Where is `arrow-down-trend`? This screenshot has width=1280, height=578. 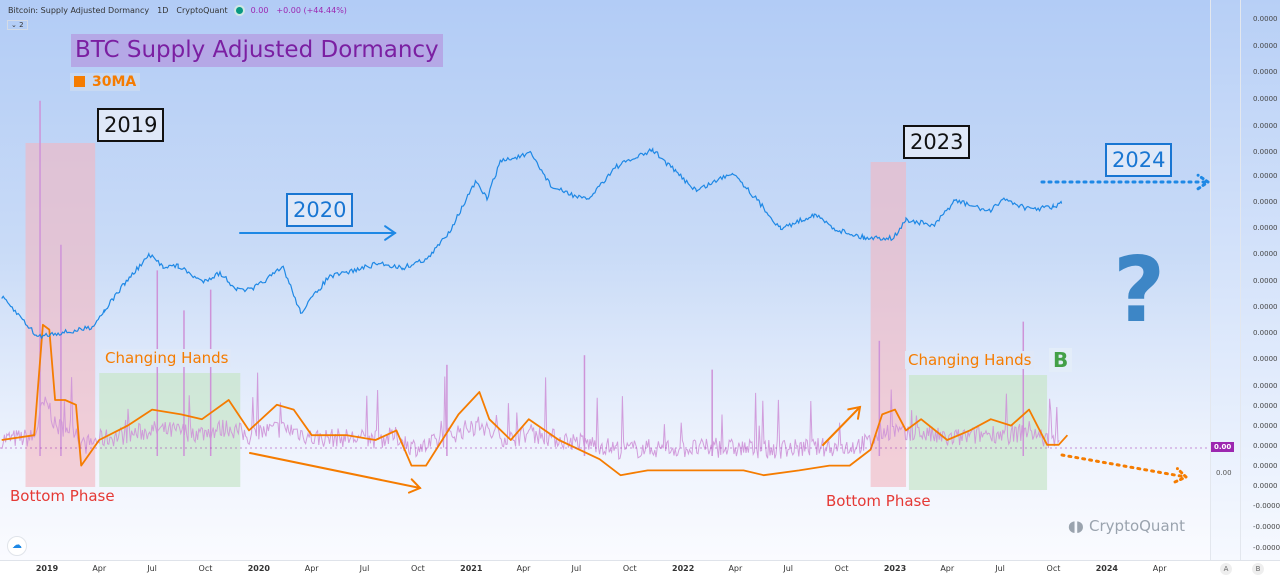 arrow-down-trend is located at coordinates (335, 470).